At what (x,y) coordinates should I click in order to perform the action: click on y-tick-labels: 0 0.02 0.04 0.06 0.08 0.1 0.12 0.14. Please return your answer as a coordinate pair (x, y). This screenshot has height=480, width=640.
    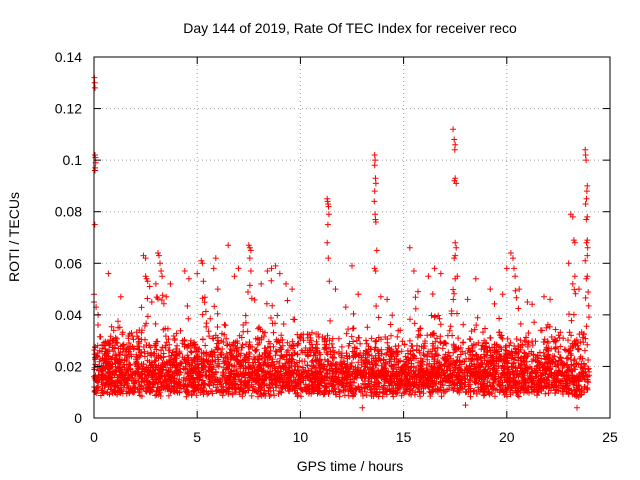
    Looking at the image, I should click on (68, 237).